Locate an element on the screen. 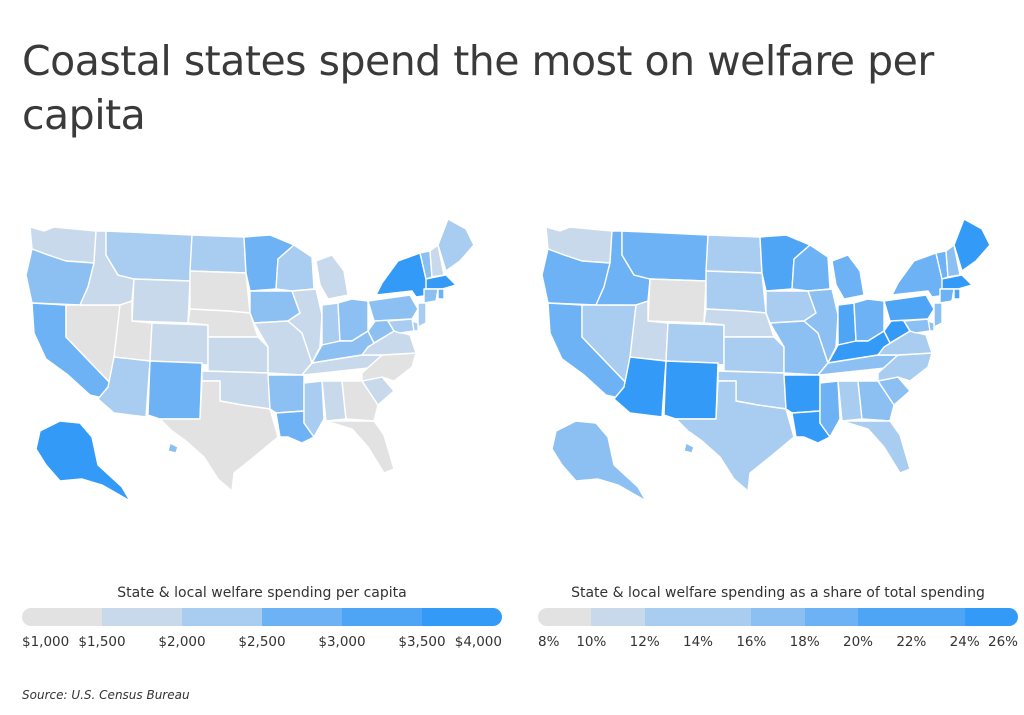 This screenshot has width=1024, height=715. legend-tick-label: $2,500 is located at coordinates (262, 642).